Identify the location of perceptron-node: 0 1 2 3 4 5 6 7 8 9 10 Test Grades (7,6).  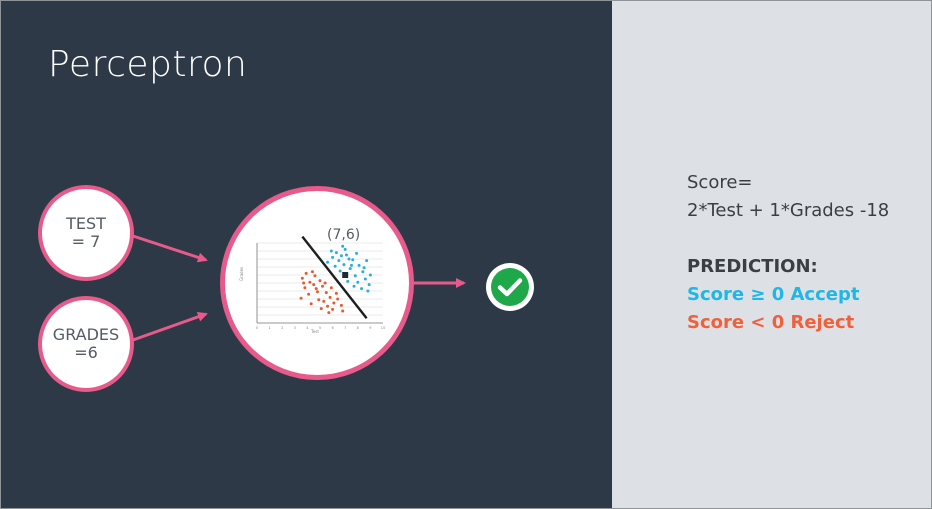
(317, 283).